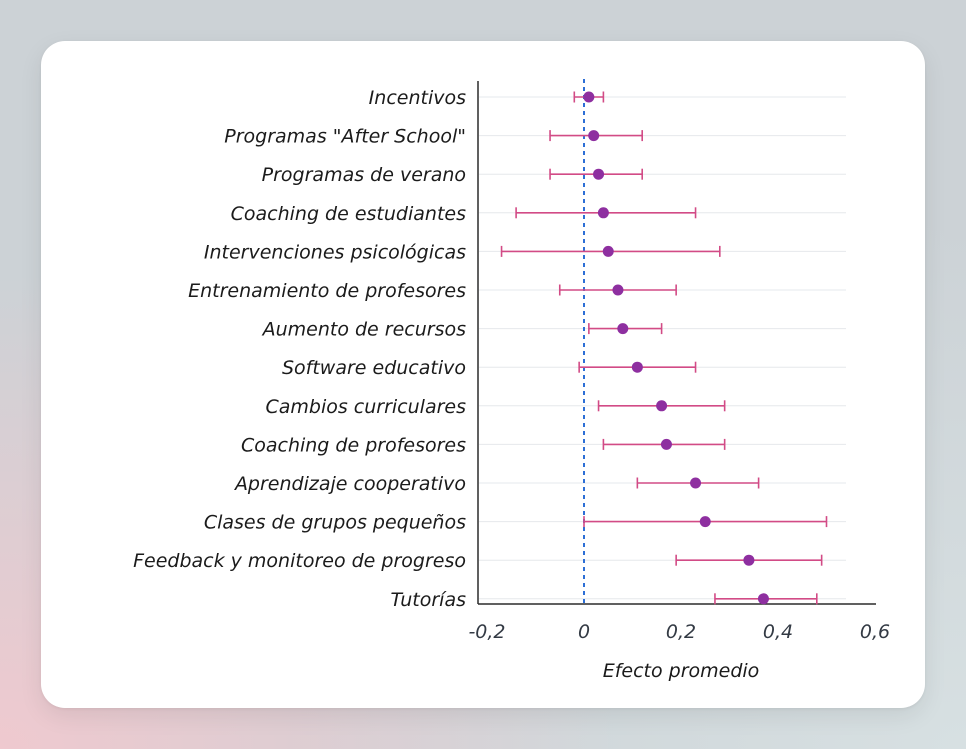  What do you see at coordinates (681, 671) in the screenshot?
I see `x-axis-title: Efecto promedio` at bounding box center [681, 671].